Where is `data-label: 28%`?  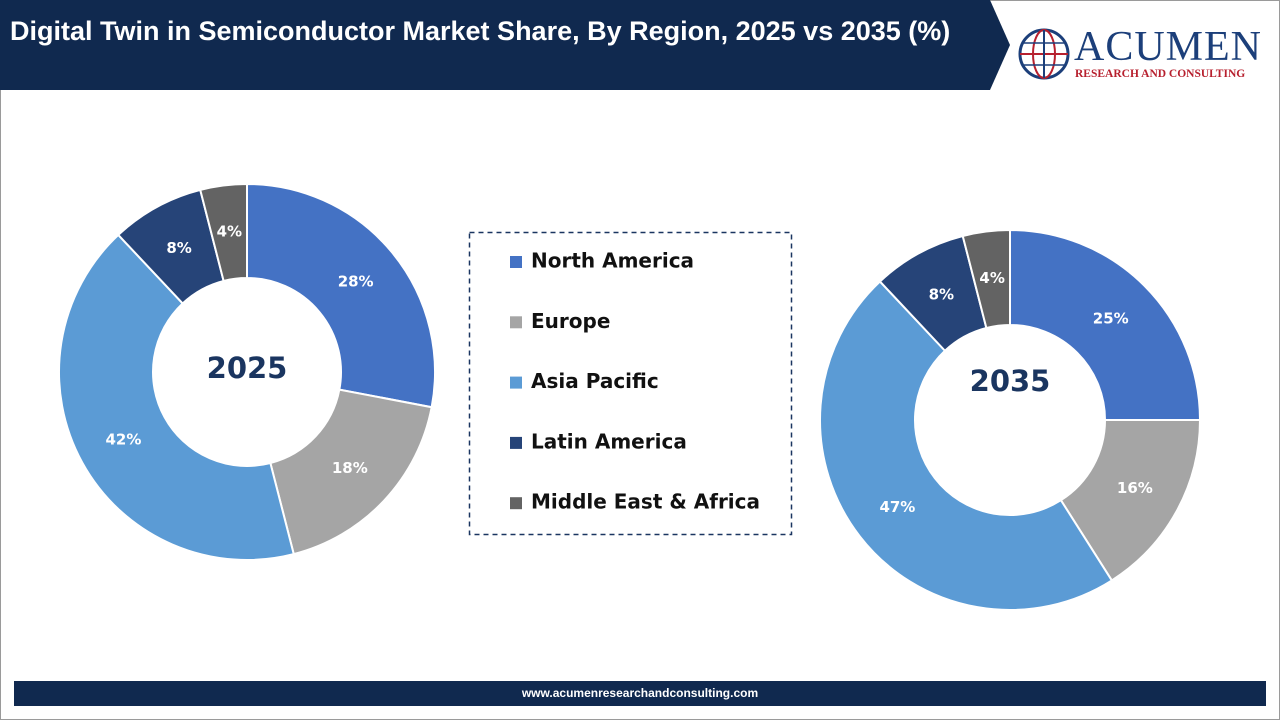 data-label: 28% is located at coordinates (356, 282).